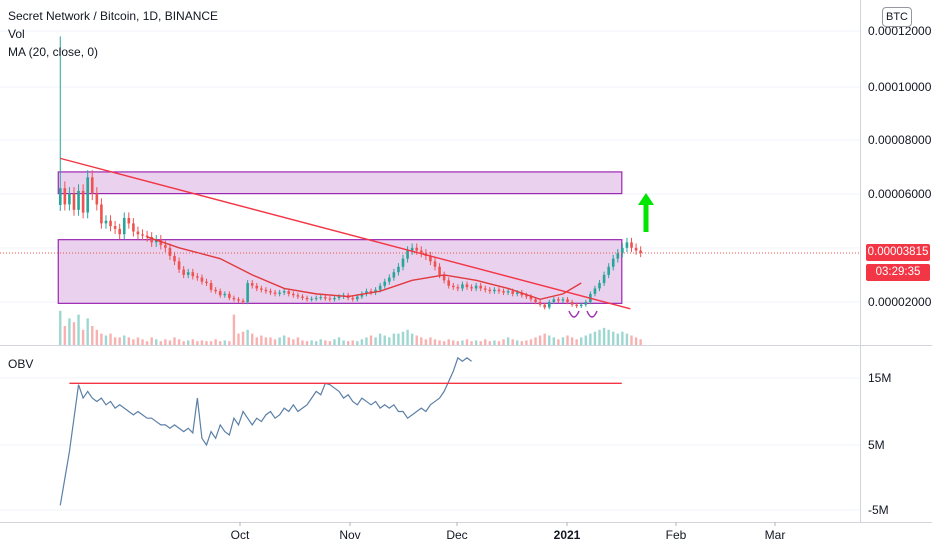 The height and width of the screenshot is (555, 932). I want to click on volume-legend: Vol, so click(16, 34).